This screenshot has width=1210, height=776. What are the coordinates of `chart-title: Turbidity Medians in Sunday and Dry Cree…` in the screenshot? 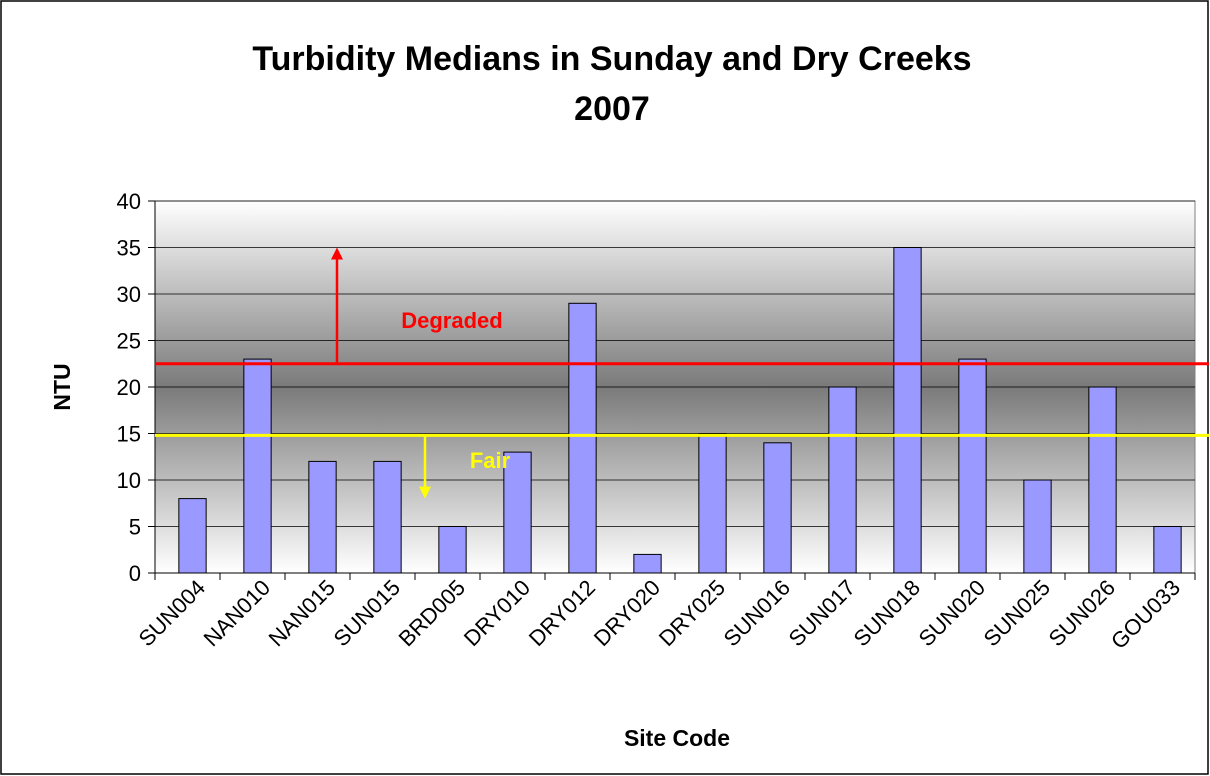 It's located at (611, 59).